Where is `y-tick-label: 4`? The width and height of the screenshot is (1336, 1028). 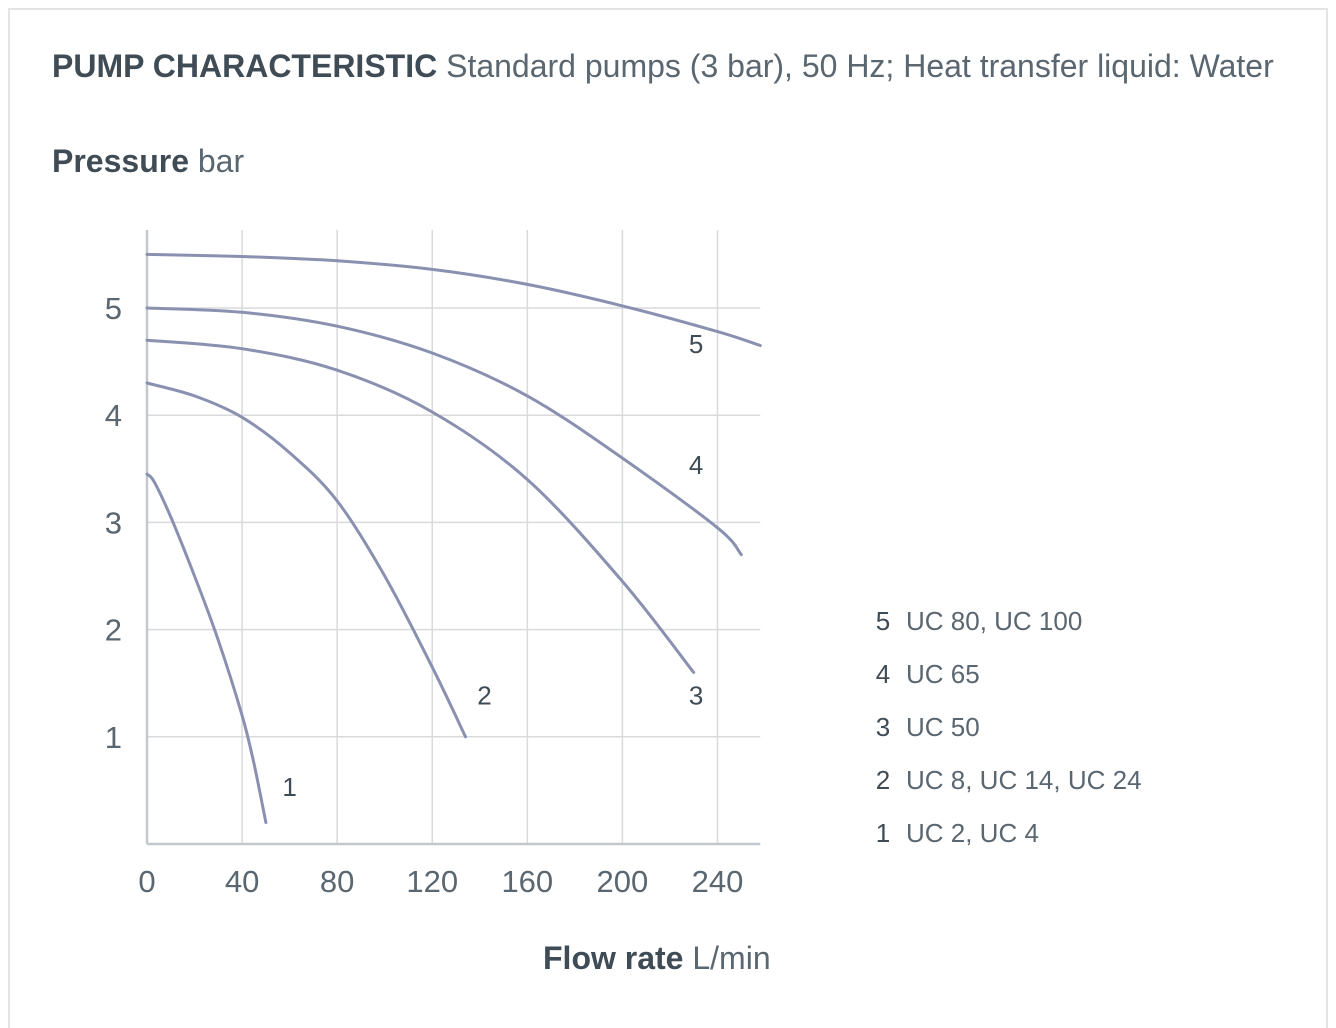
y-tick-label: 4 is located at coordinates (113, 415).